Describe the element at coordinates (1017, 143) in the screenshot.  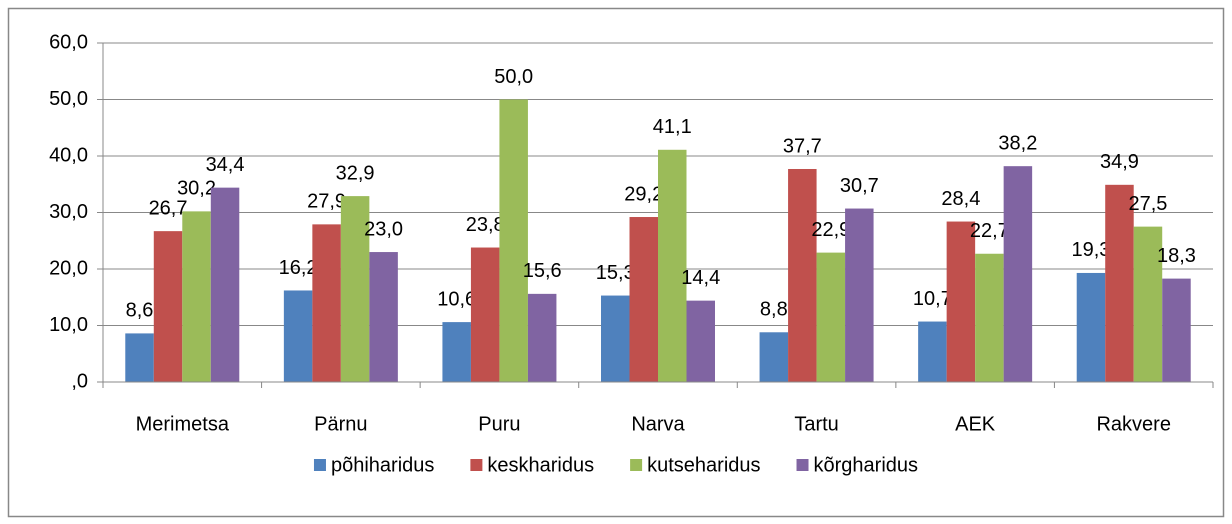
I see `value-label: 38,2` at that location.